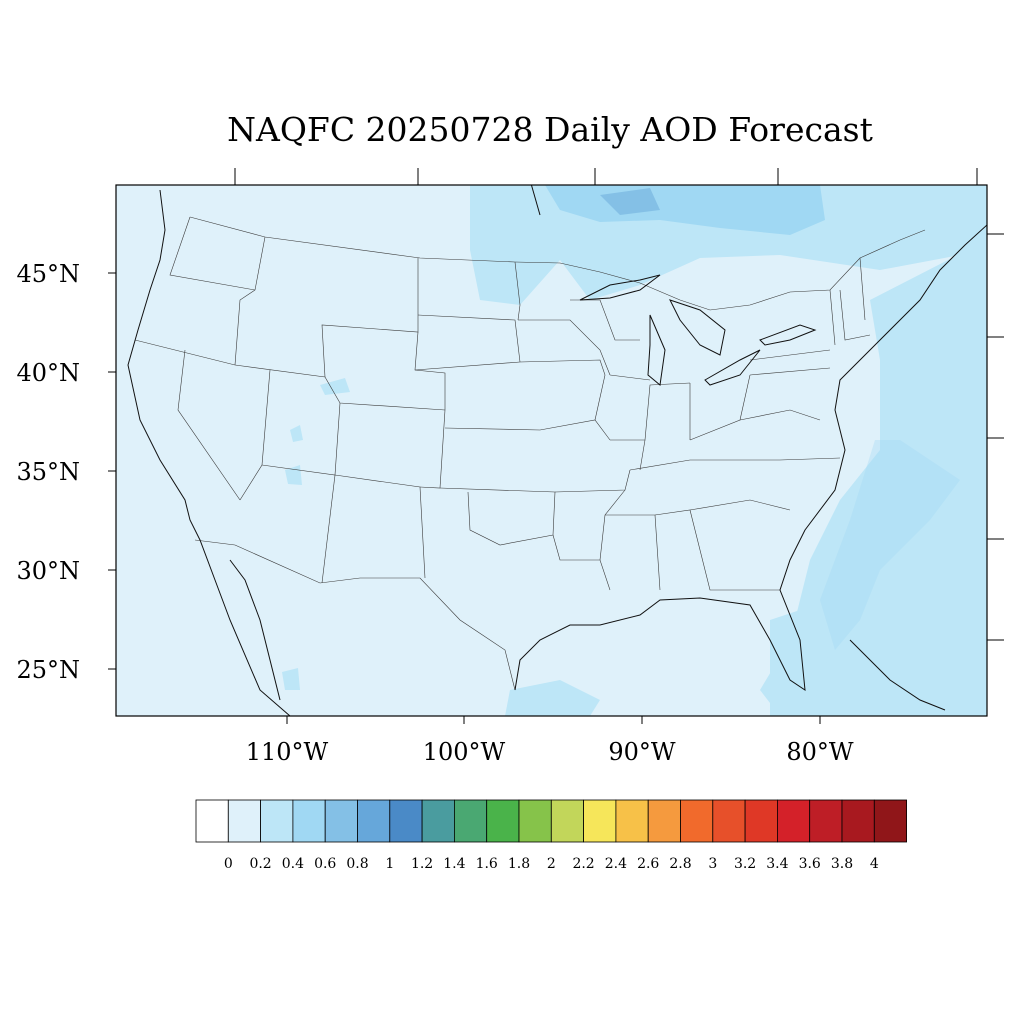 The height and width of the screenshot is (1024, 1024). I want to click on colorbar-label: 0.4, so click(293, 864).